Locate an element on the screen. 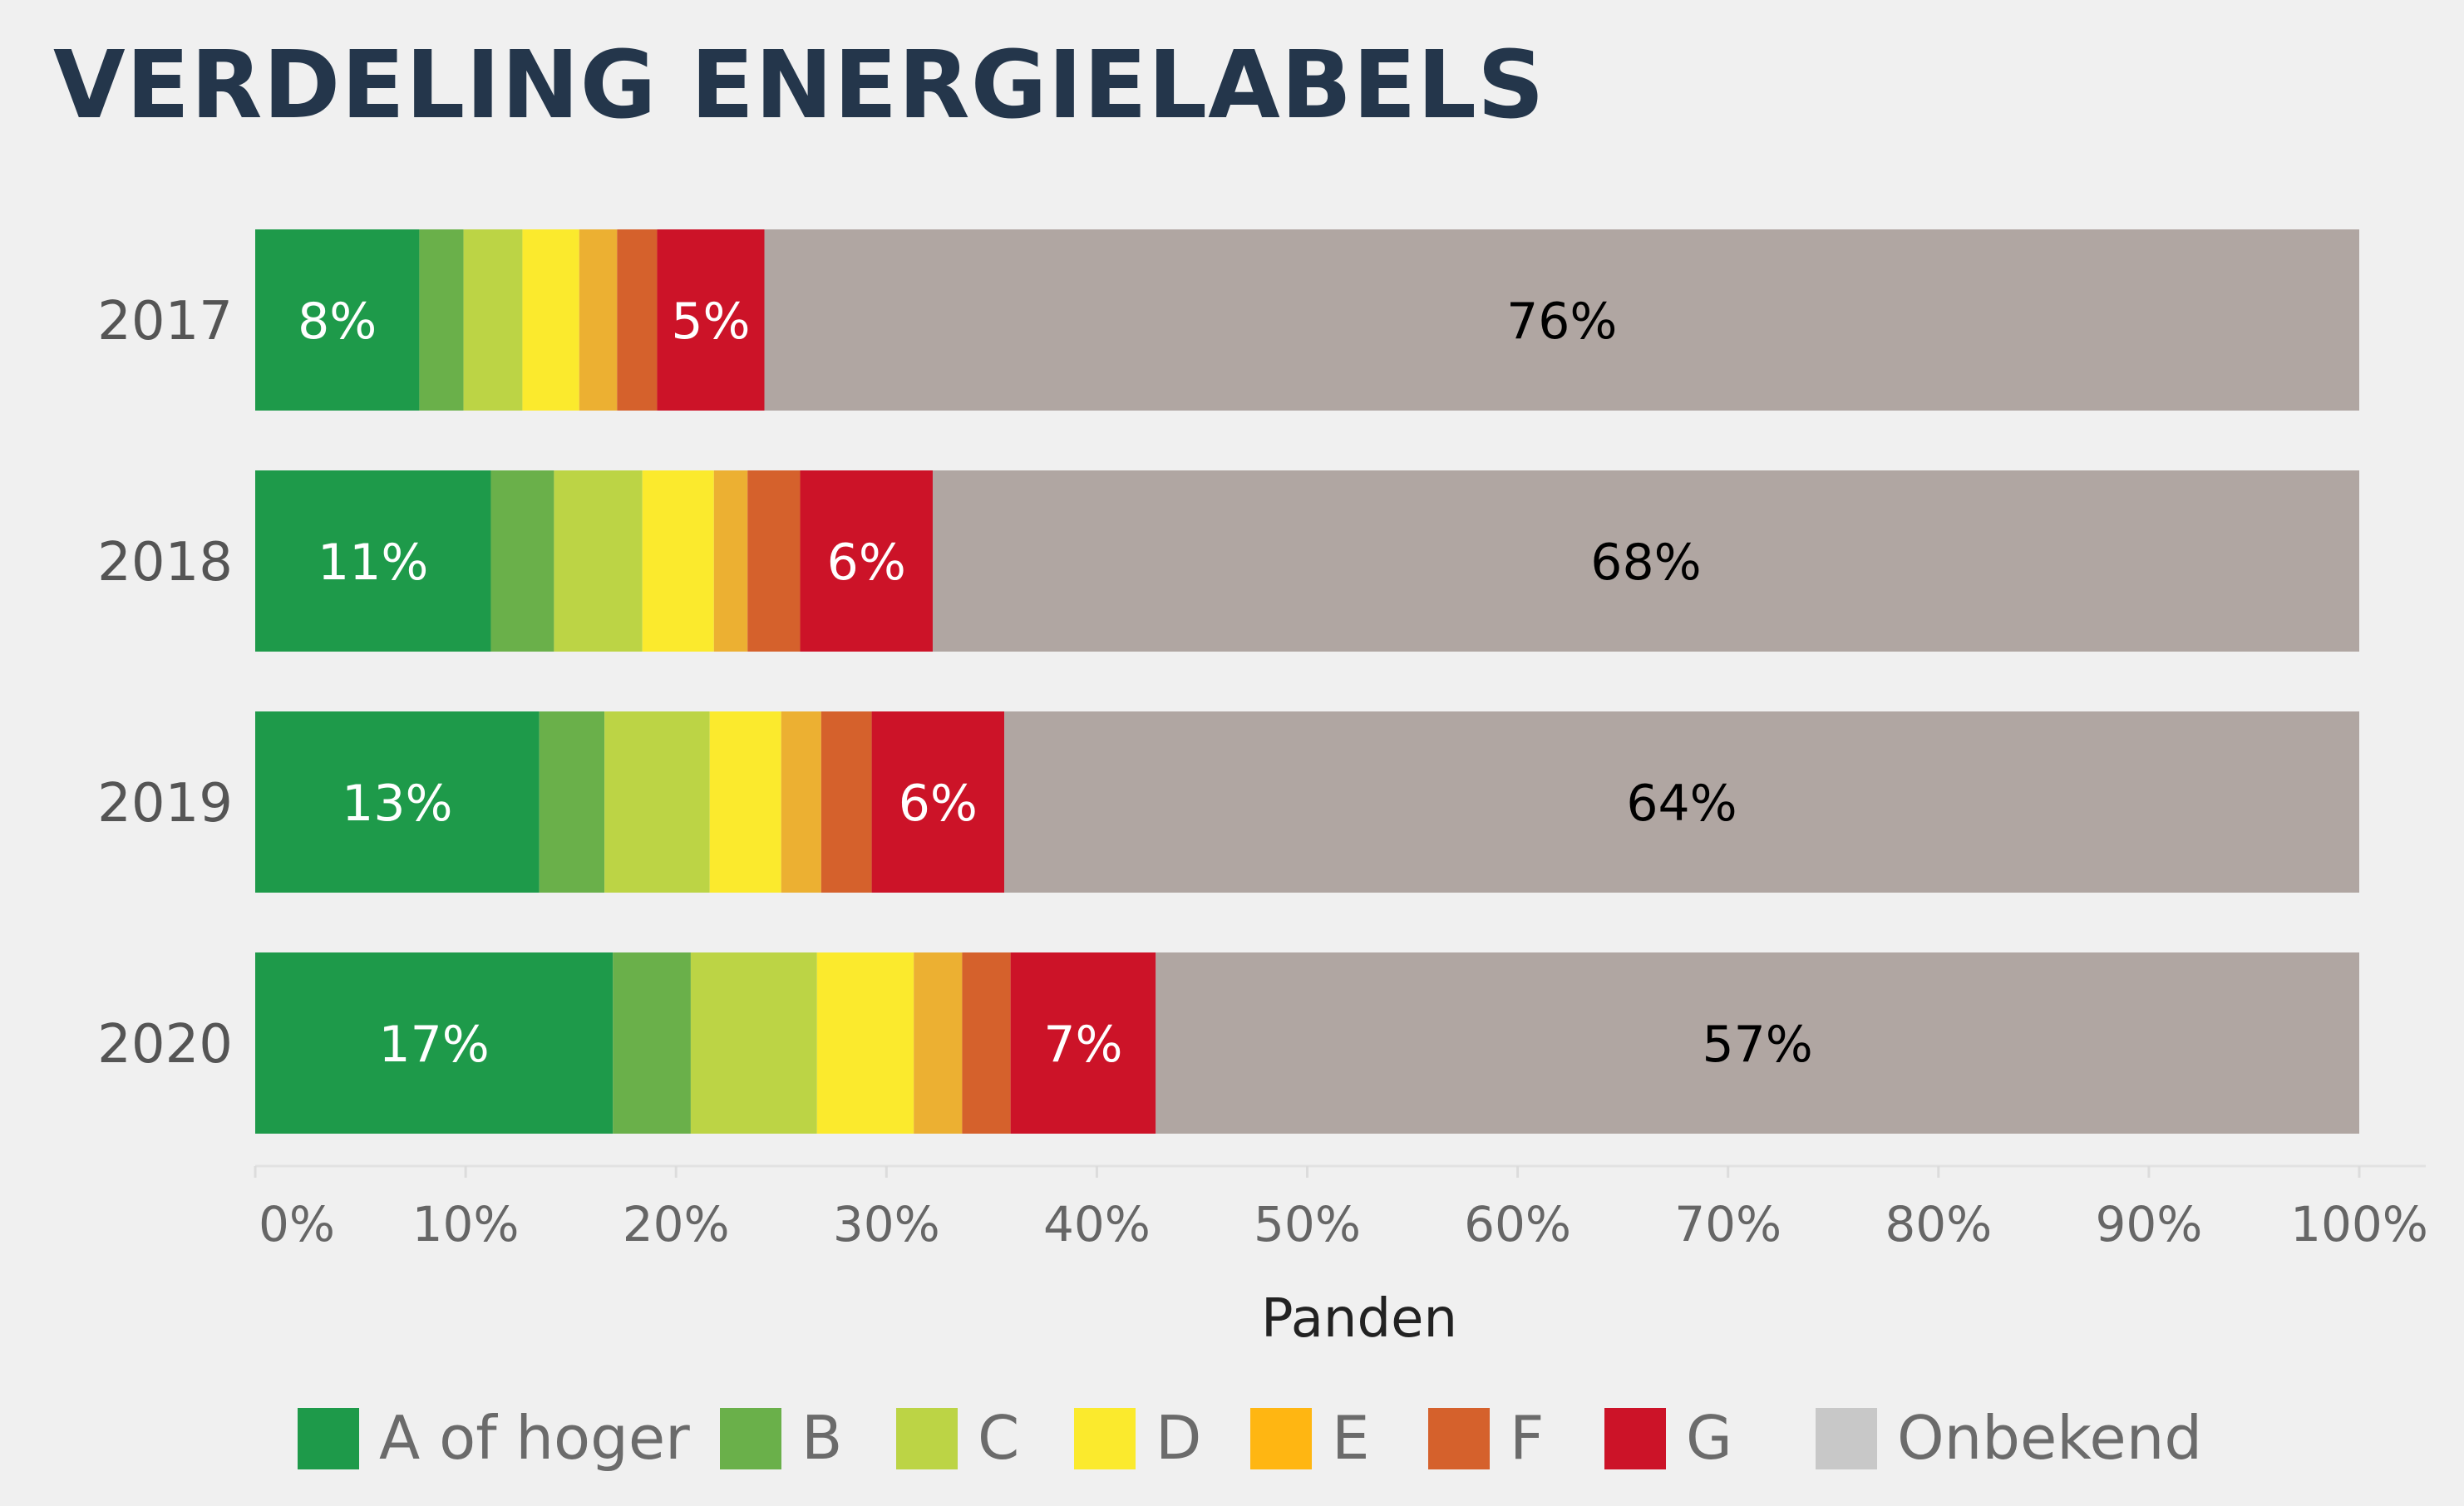 This screenshot has width=2464, height=1506. y-tick-label-2018: 2018 is located at coordinates (165, 562).